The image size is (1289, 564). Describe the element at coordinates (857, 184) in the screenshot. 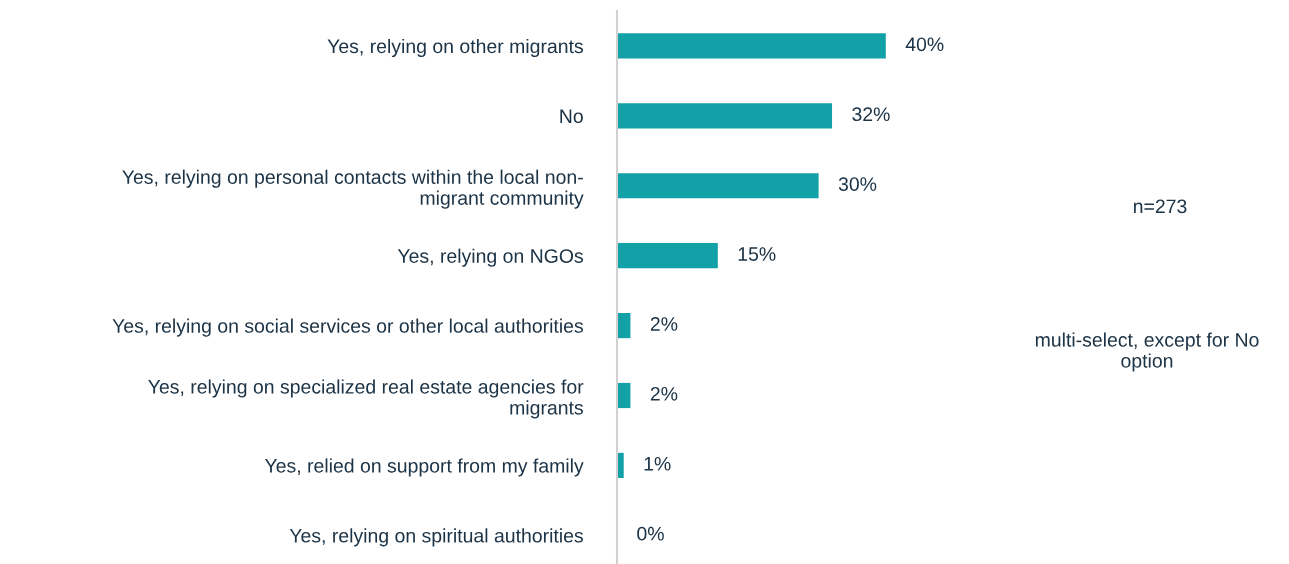

I see `data-label: 30%` at that location.